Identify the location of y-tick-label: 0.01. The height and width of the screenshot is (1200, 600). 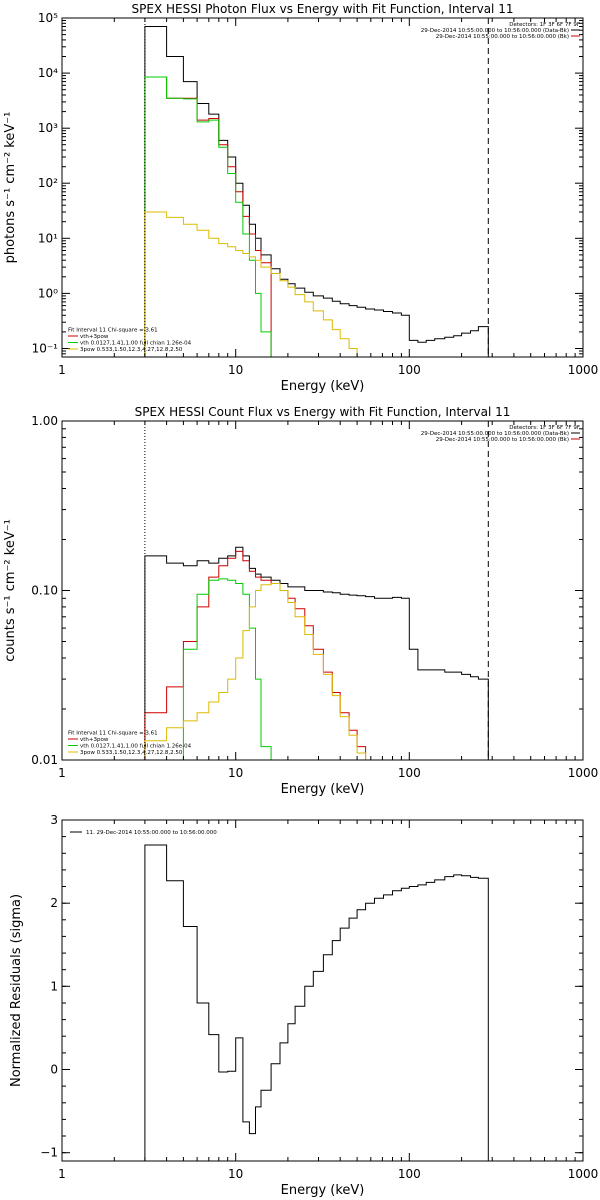
(44, 760).